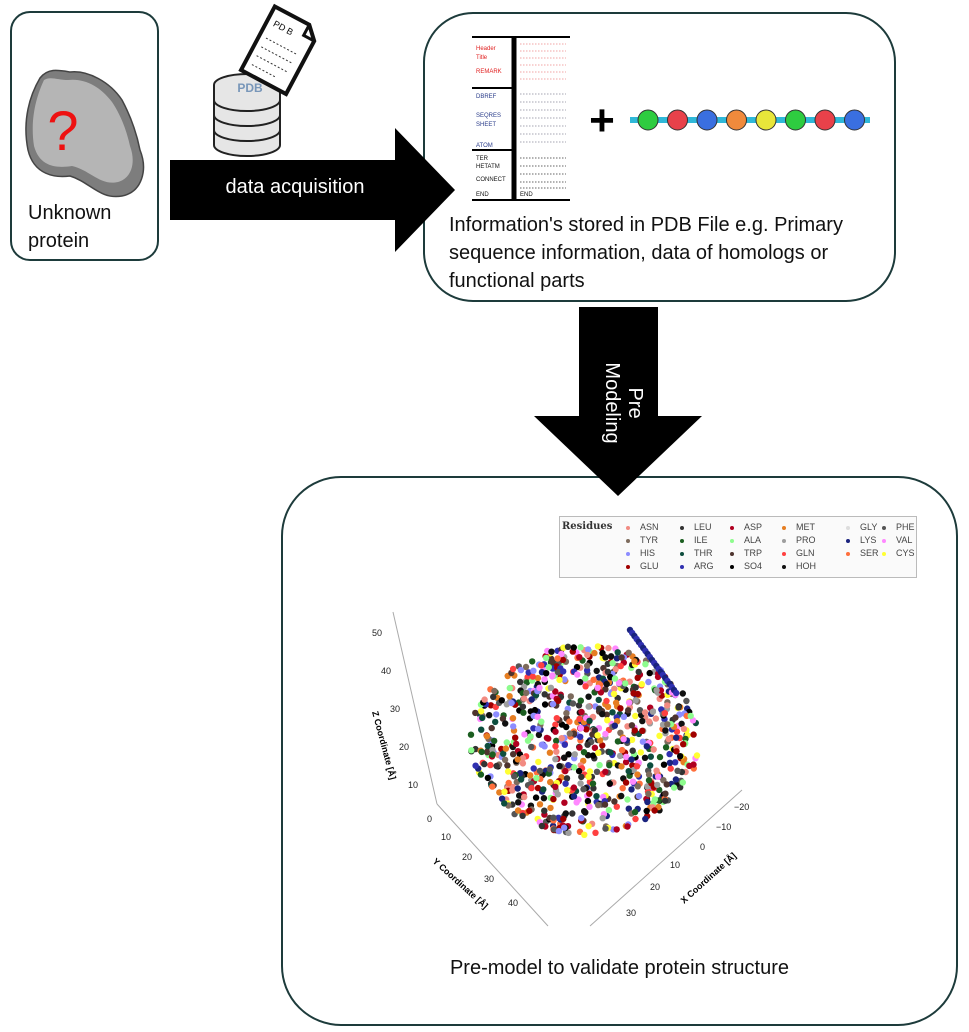  I want to click on scatter-3d-axes, so click(567, 769).